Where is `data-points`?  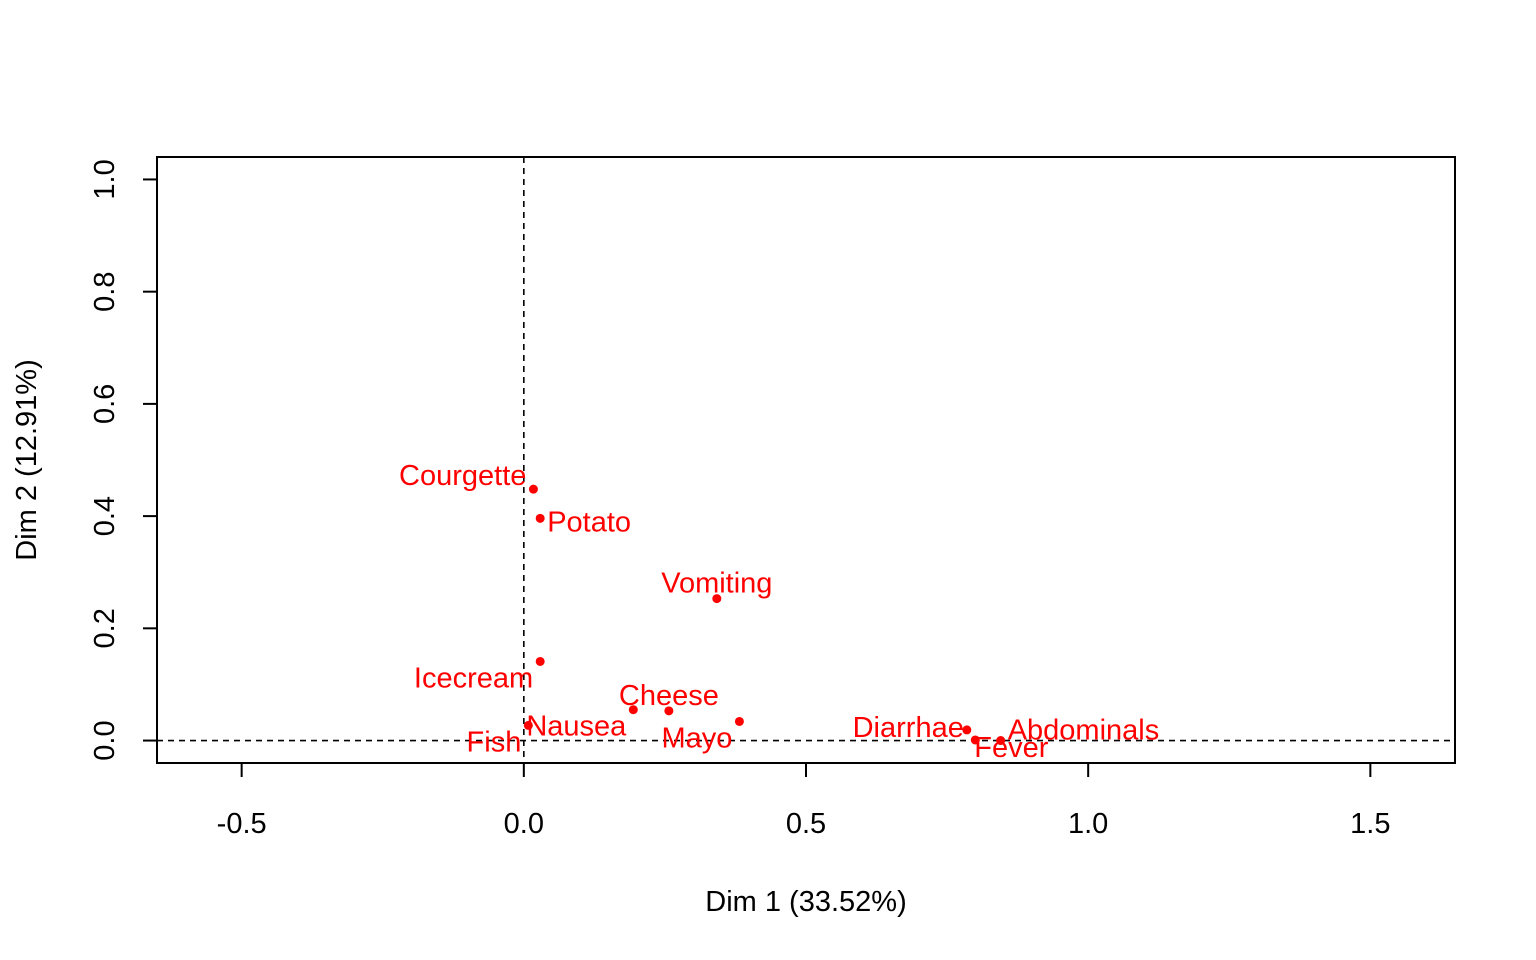 data-points is located at coordinates (764, 615).